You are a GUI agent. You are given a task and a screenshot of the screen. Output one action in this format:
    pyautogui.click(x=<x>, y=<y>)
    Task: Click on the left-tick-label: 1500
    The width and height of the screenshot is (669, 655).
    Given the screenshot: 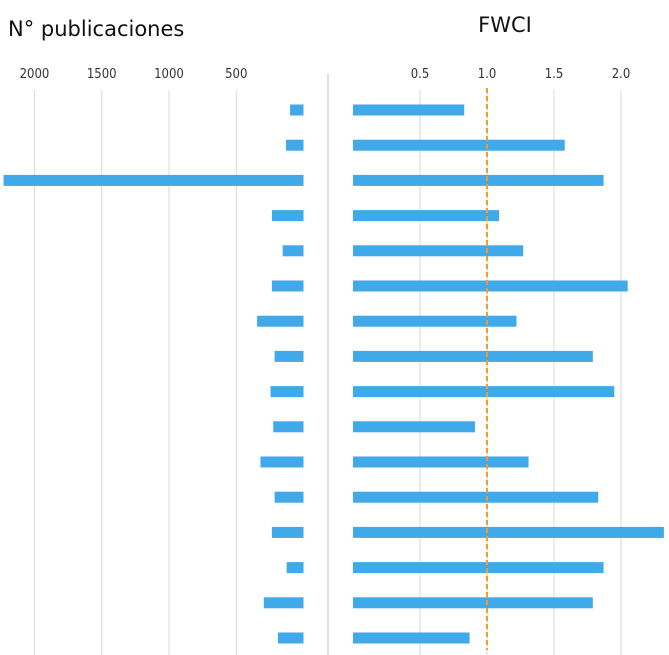 What is the action you would take?
    pyautogui.click(x=102, y=74)
    